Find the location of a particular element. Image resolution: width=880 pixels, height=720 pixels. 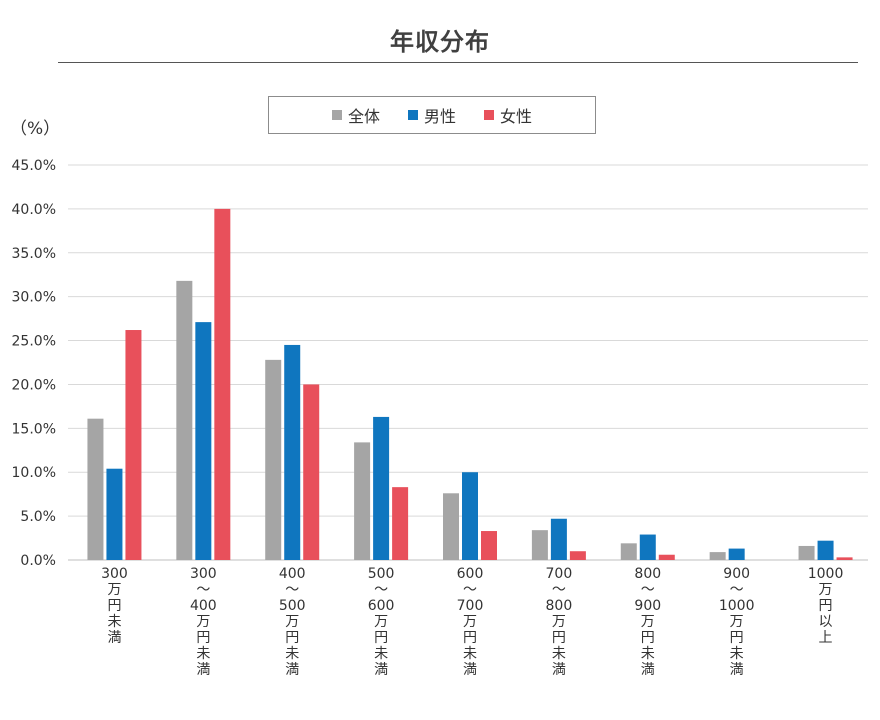

legend-label-all: 全体 is located at coordinates (363, 116).